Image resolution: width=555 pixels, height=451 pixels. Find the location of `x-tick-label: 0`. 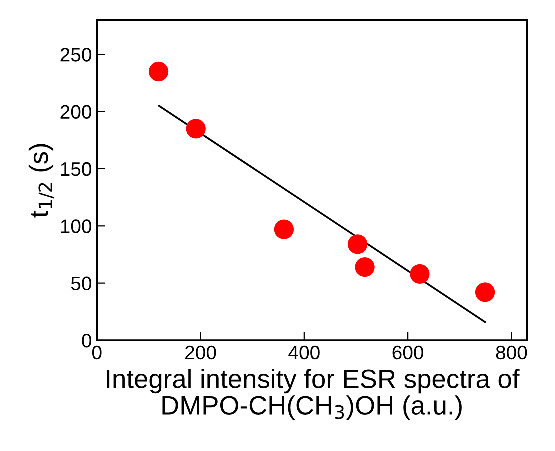

x-tick-label: 0 is located at coordinates (97, 353).